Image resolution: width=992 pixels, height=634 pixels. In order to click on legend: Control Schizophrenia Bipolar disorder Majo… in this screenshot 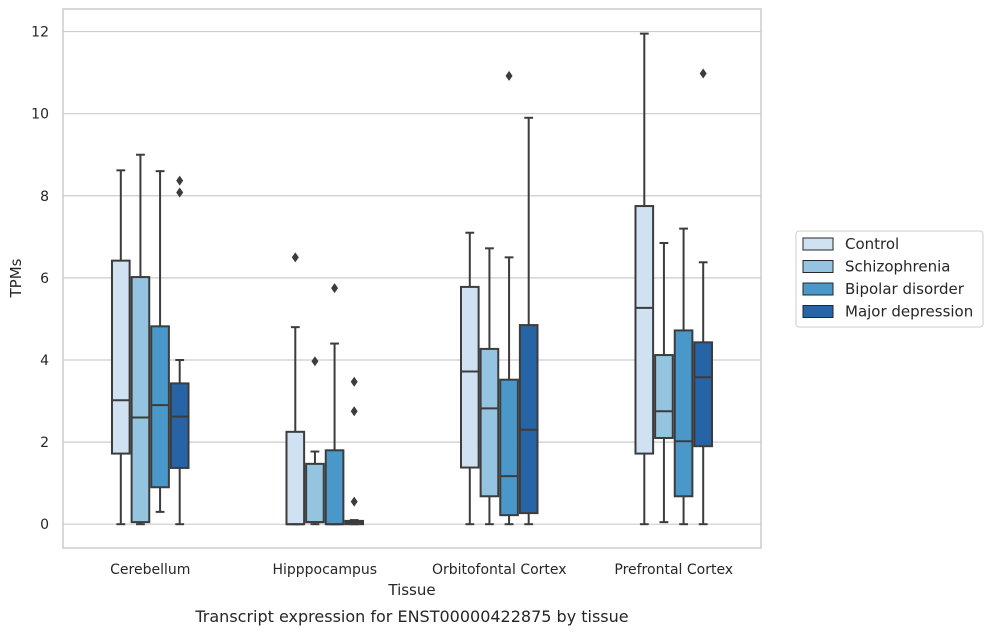, I will do `click(889, 279)`.